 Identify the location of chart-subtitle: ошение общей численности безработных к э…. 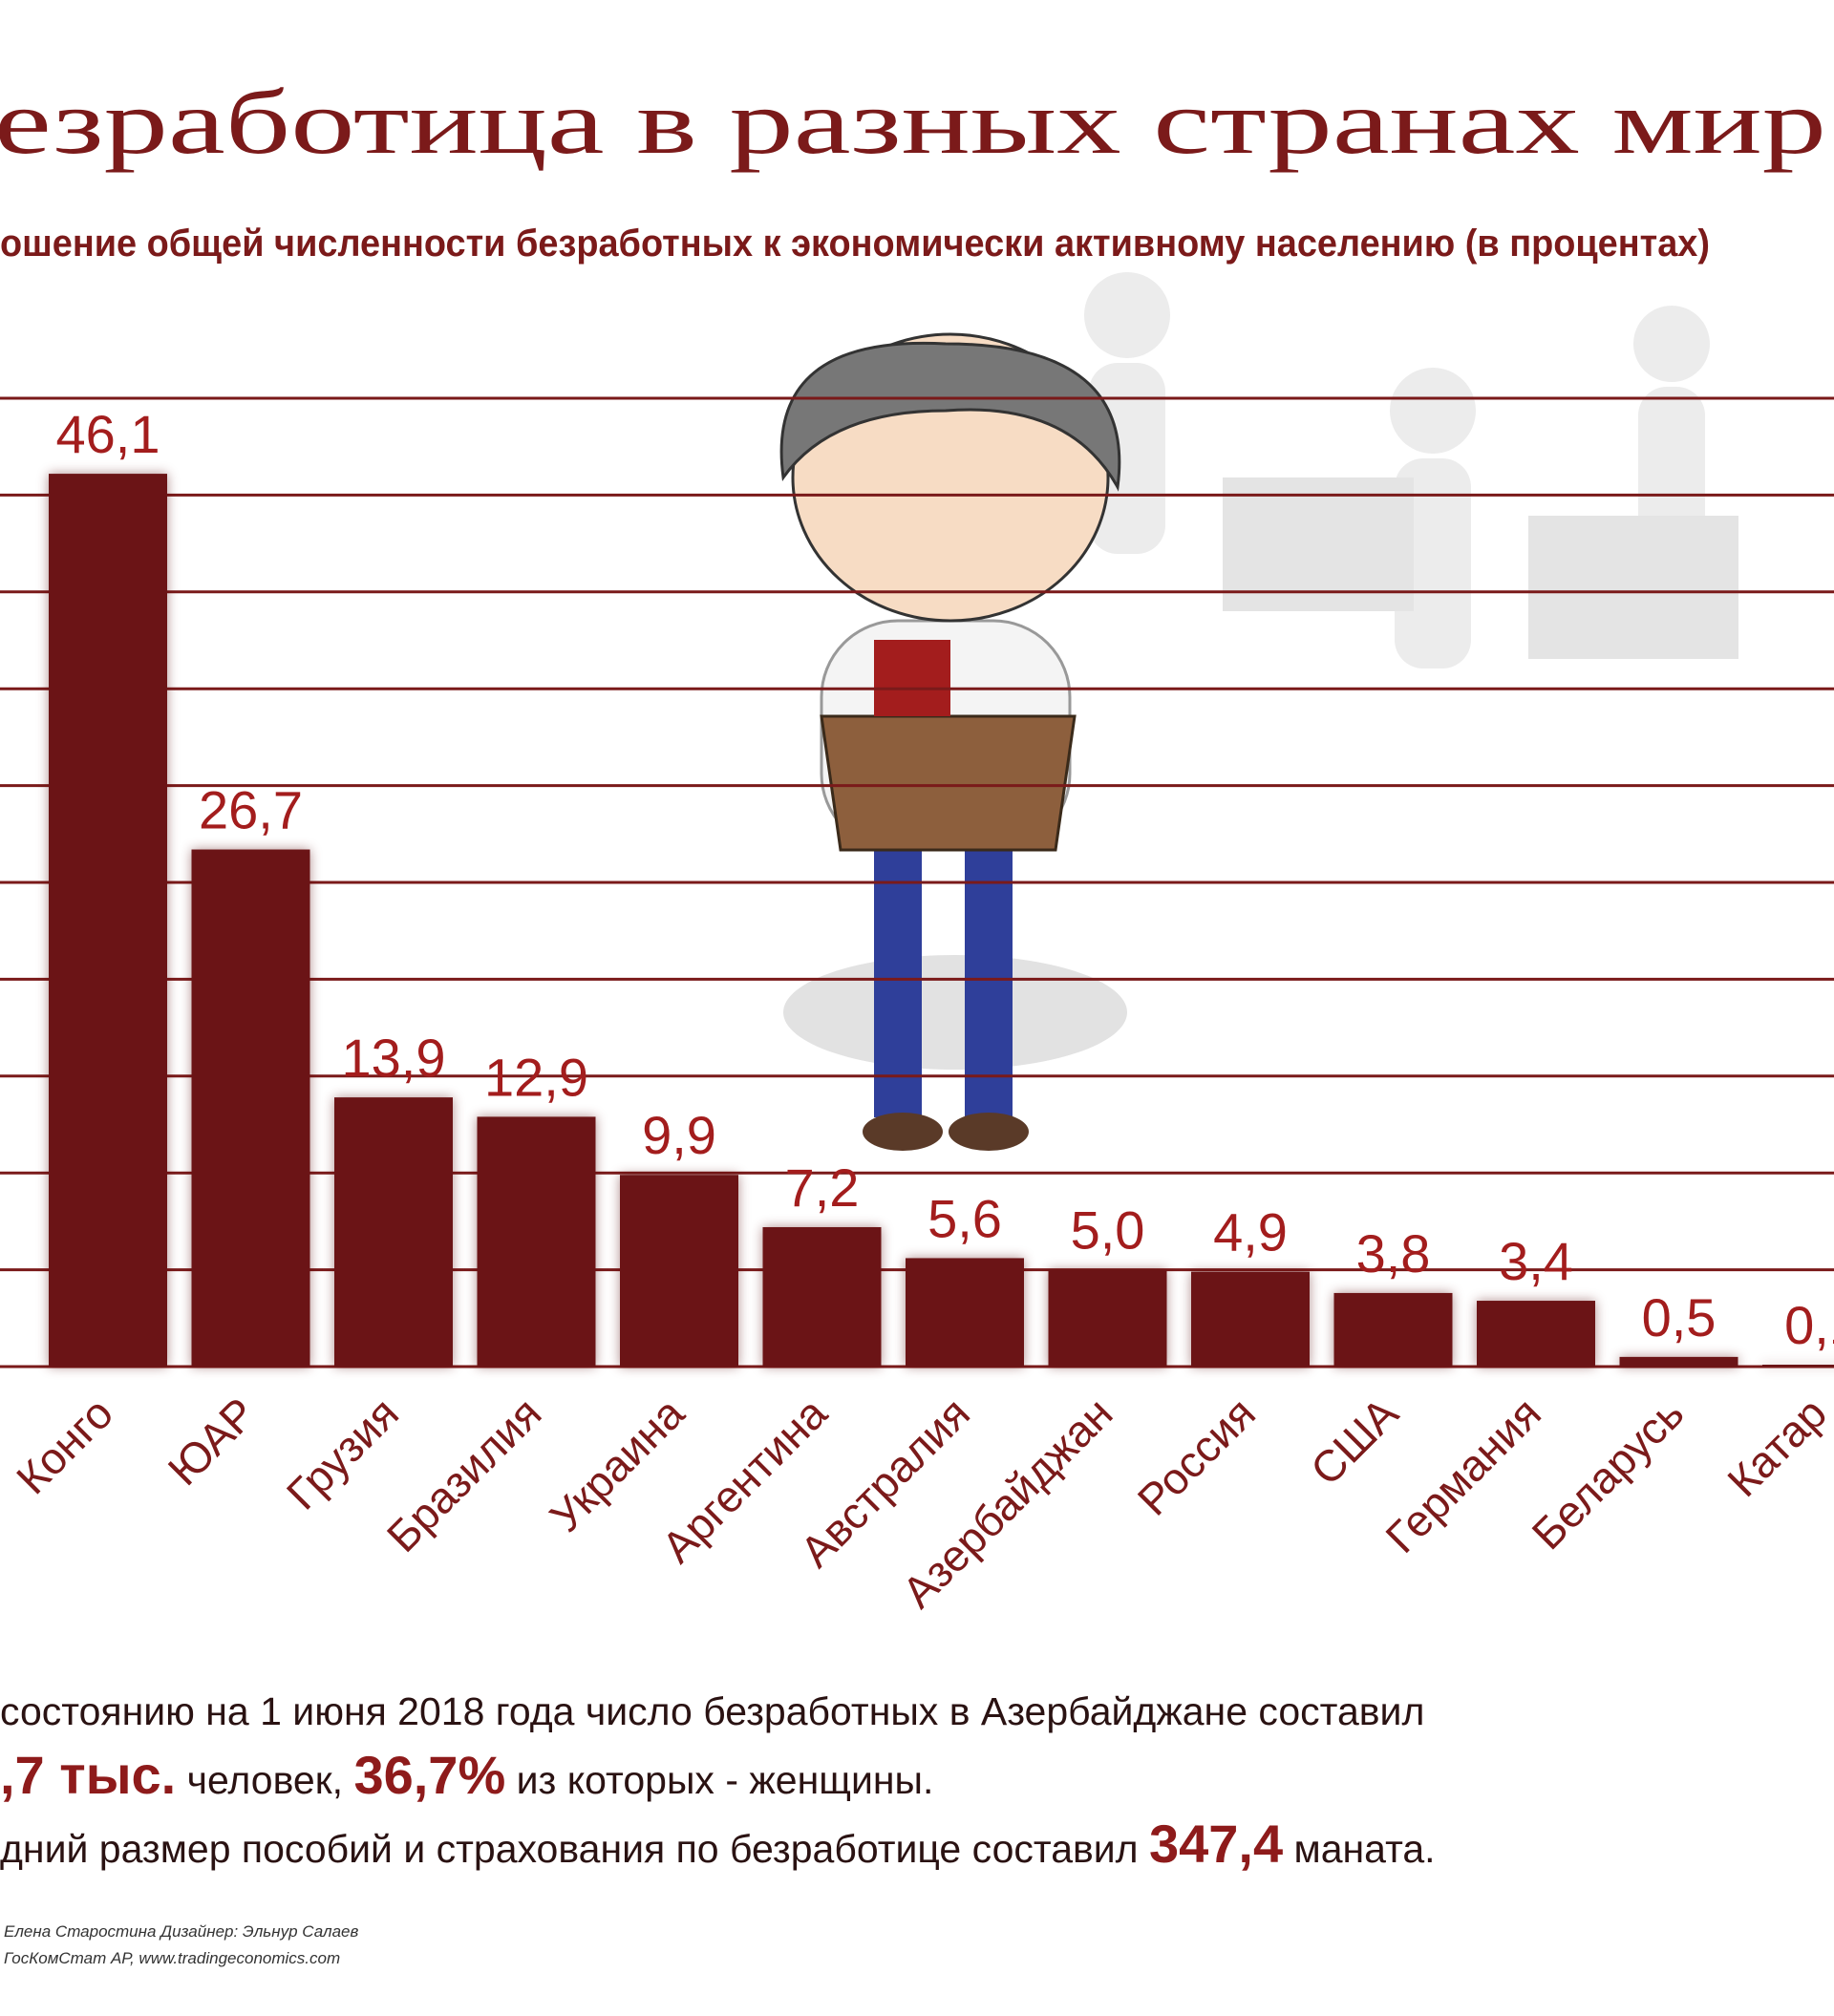
(855, 244).